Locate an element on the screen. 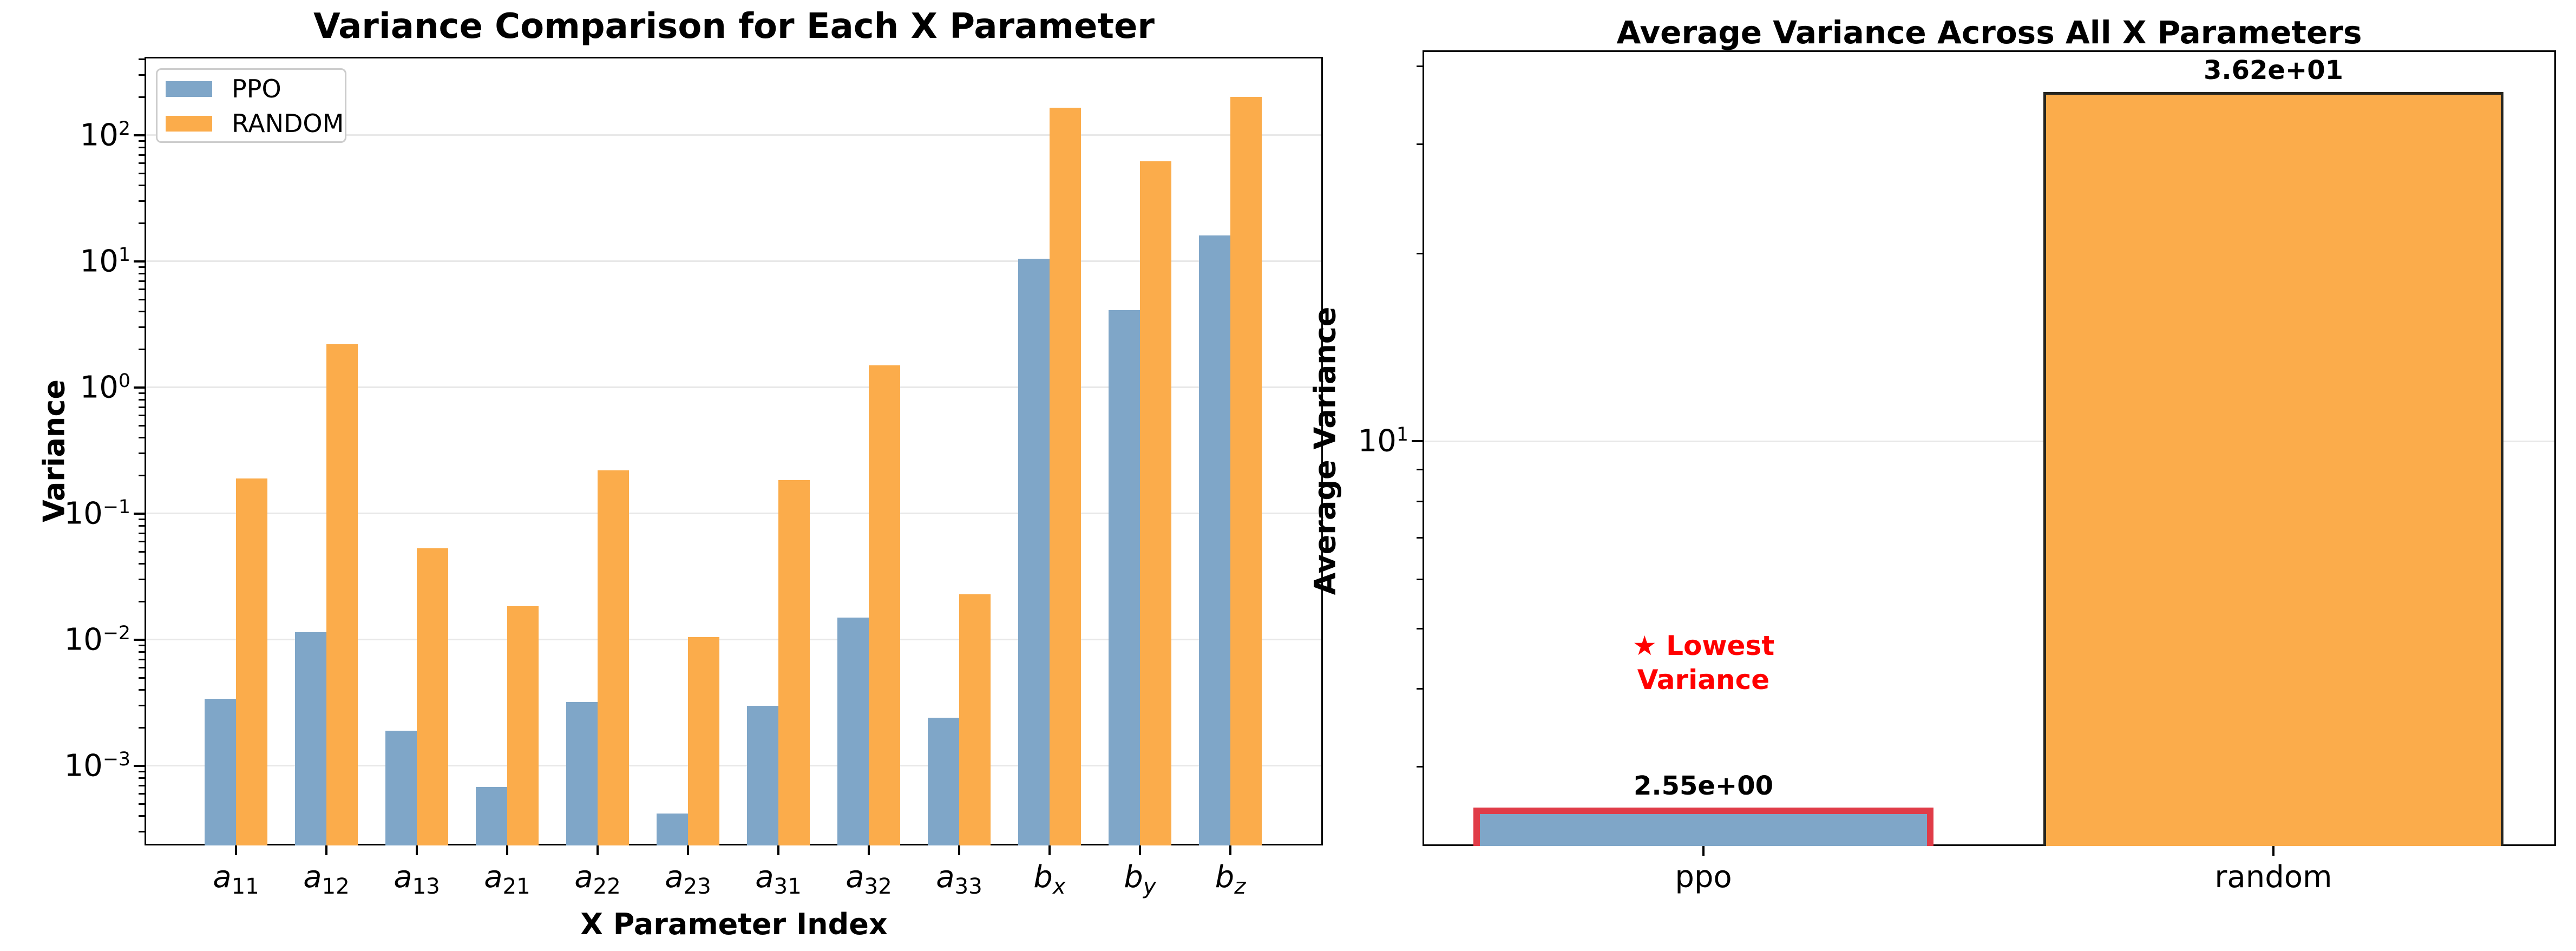  bar-ppo-bx is located at coordinates (1034, 552).